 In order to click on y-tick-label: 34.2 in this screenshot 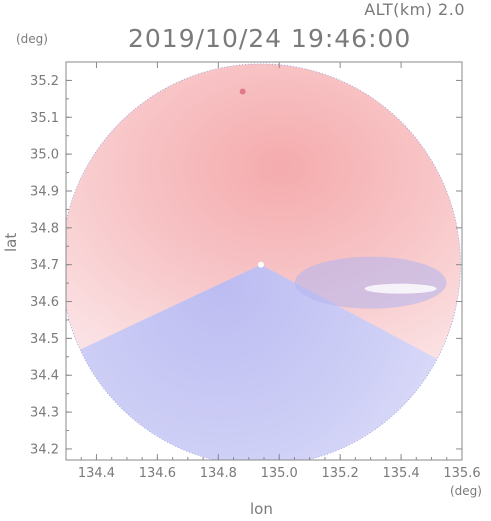, I will do `click(44, 449)`.